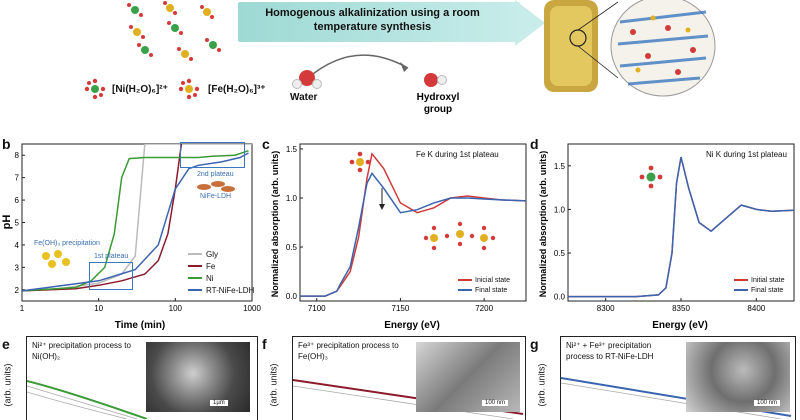 The height and width of the screenshot is (420, 800). I want to click on legend-item-gly: Gly, so click(222, 254).